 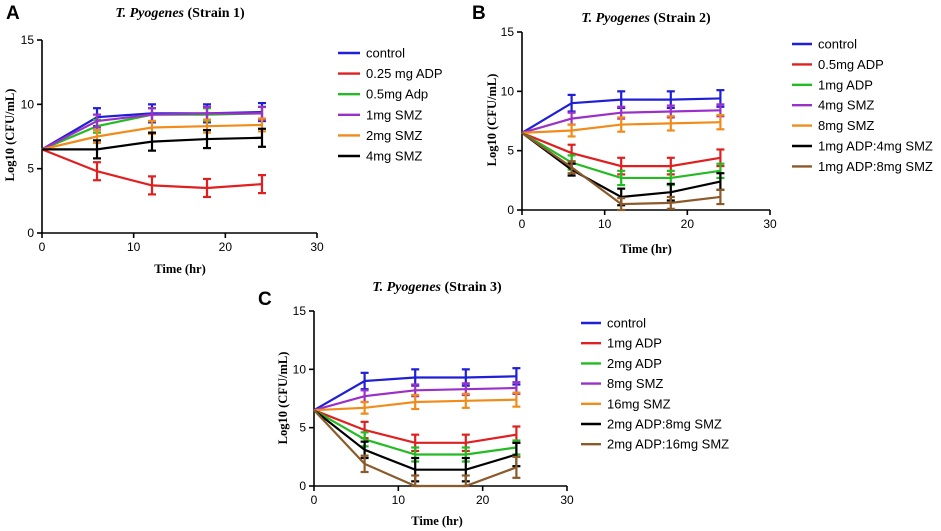 I want to click on panel-c-letter: C, so click(x=265, y=299).